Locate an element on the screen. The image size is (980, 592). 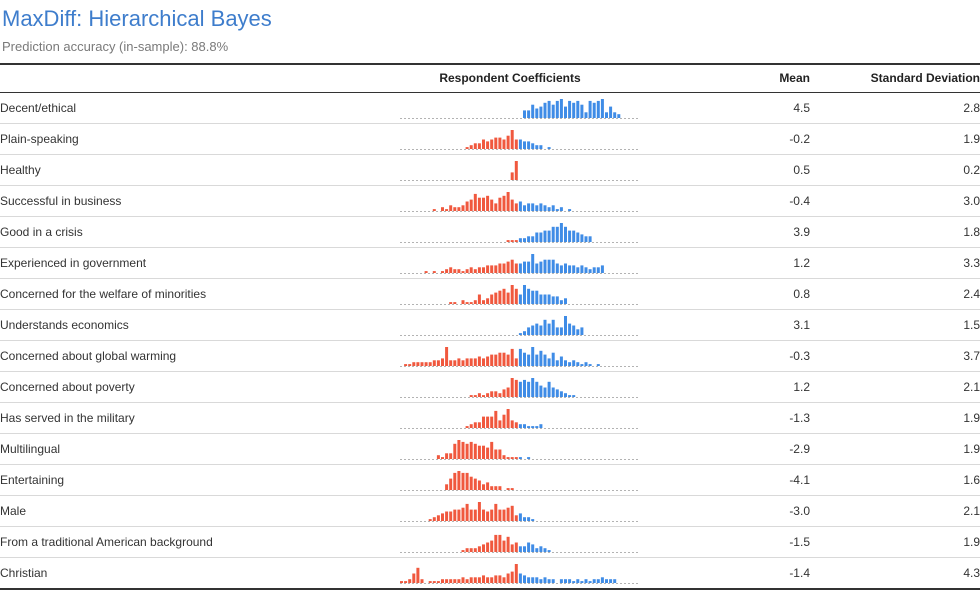
row-standard-deviation: 0.2 is located at coordinates (895, 170).